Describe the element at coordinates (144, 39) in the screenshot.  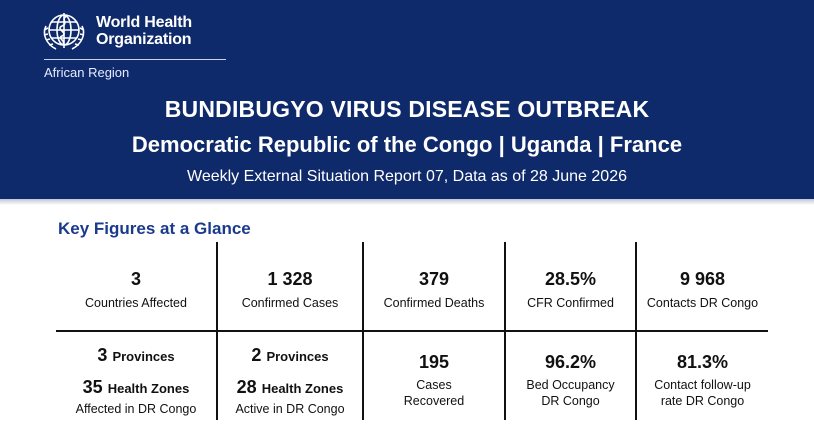
I see `org-name-line2: Organization` at that location.